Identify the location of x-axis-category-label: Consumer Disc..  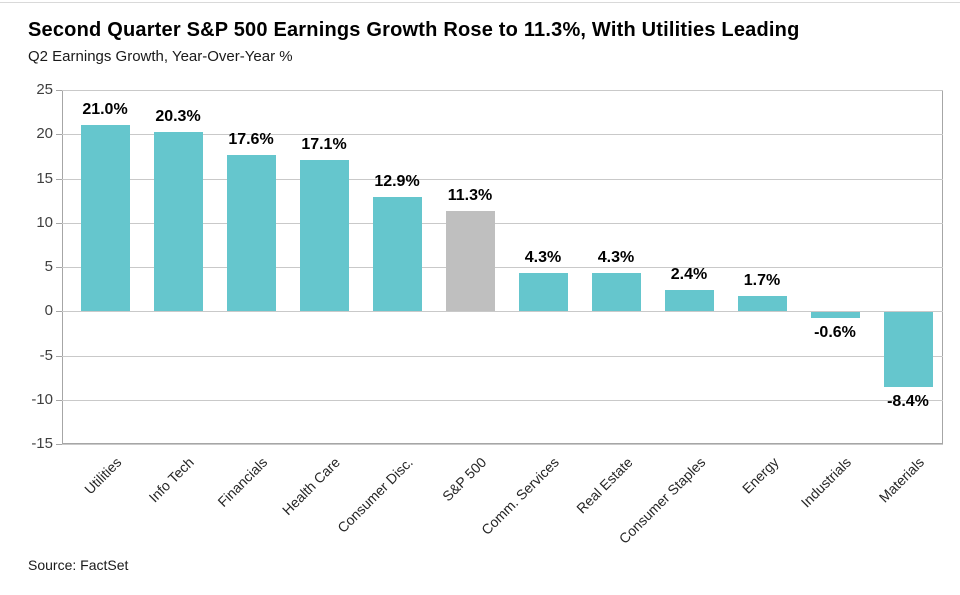
(375, 495).